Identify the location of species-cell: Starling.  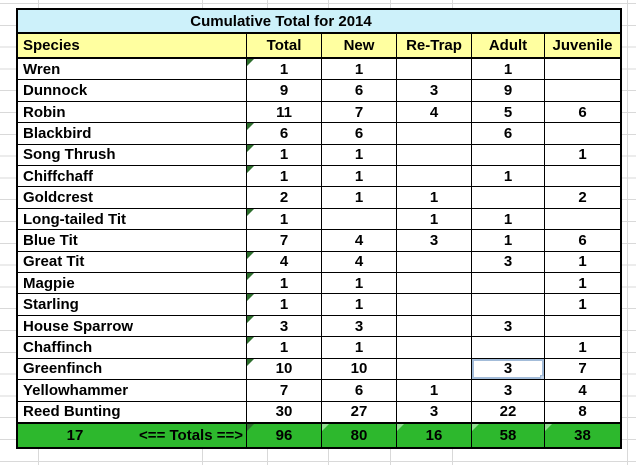
(51, 305).